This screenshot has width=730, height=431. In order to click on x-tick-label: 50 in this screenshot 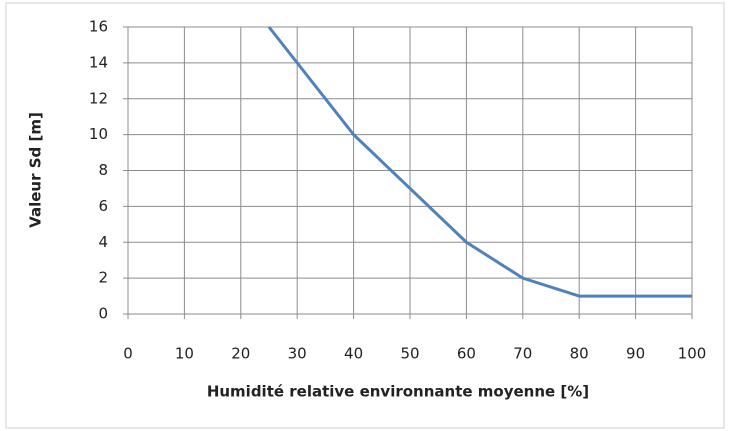, I will do `click(409, 354)`.